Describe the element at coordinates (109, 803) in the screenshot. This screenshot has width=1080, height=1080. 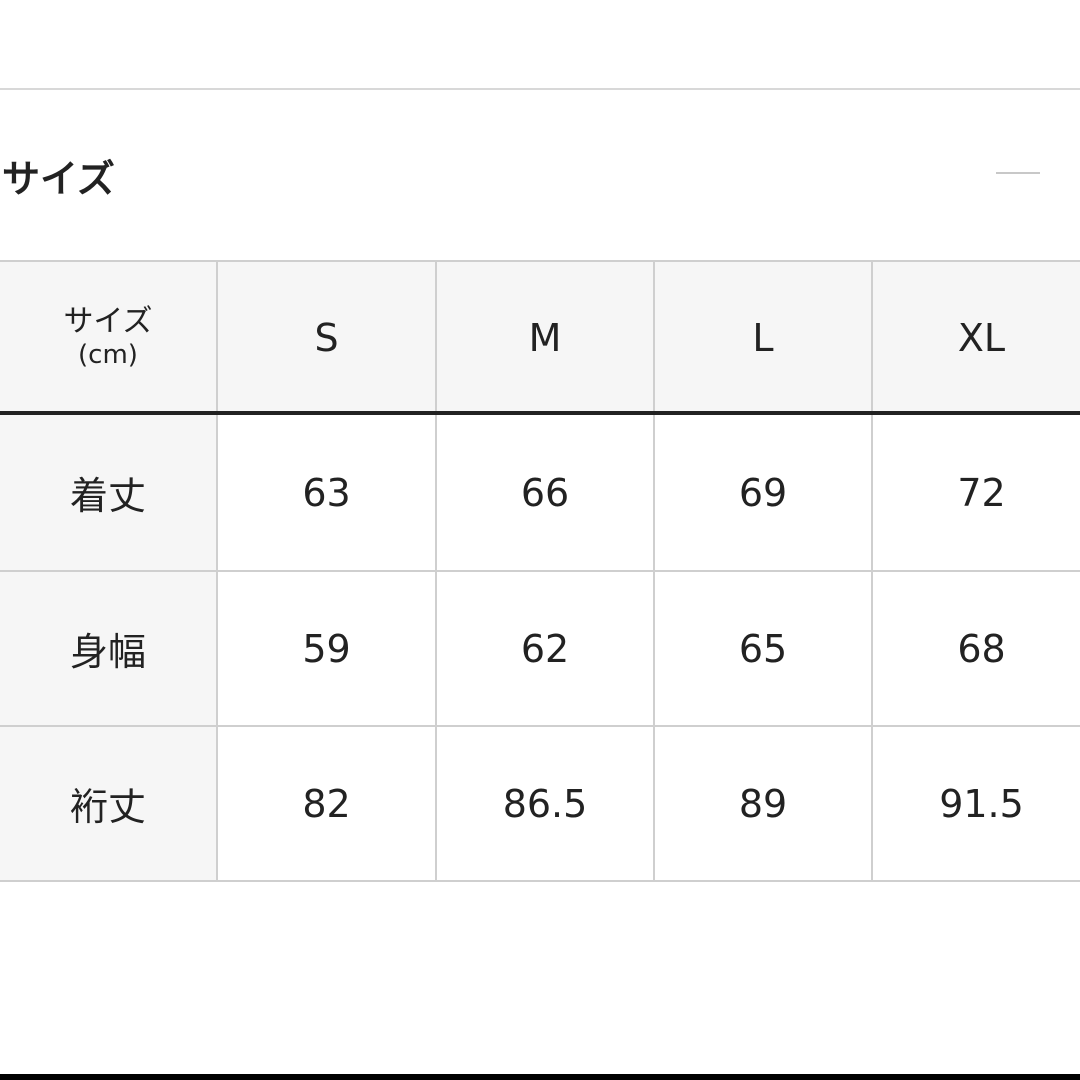
I see `row-header: 裄丈` at that location.